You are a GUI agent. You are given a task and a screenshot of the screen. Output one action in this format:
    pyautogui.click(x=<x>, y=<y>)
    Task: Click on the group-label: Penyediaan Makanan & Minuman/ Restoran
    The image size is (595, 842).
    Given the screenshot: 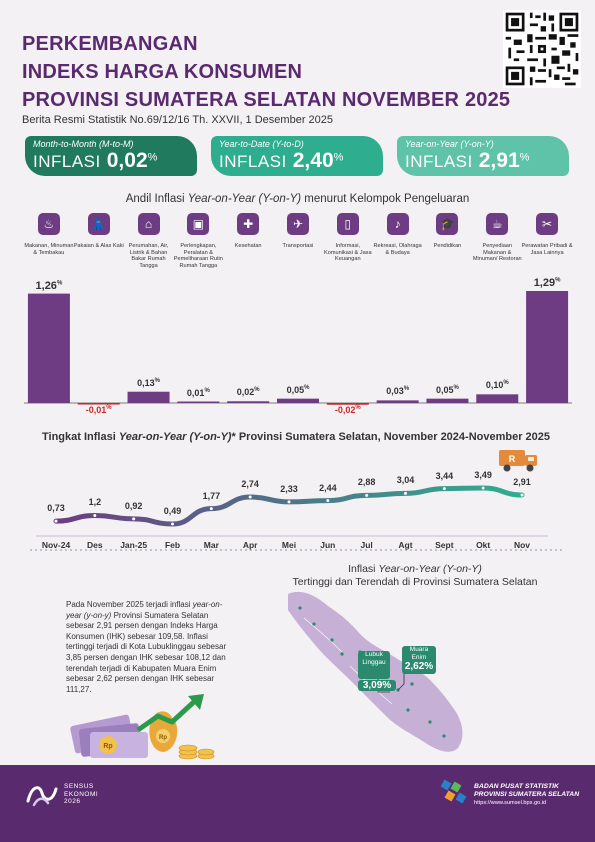 What is the action you would take?
    pyautogui.click(x=497, y=253)
    